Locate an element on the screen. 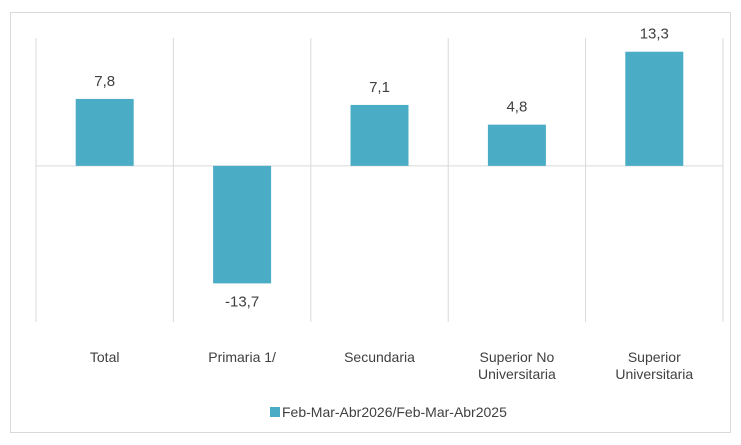 This screenshot has width=741, height=445. x-tick-label: Primaria 1/ is located at coordinates (242, 357).